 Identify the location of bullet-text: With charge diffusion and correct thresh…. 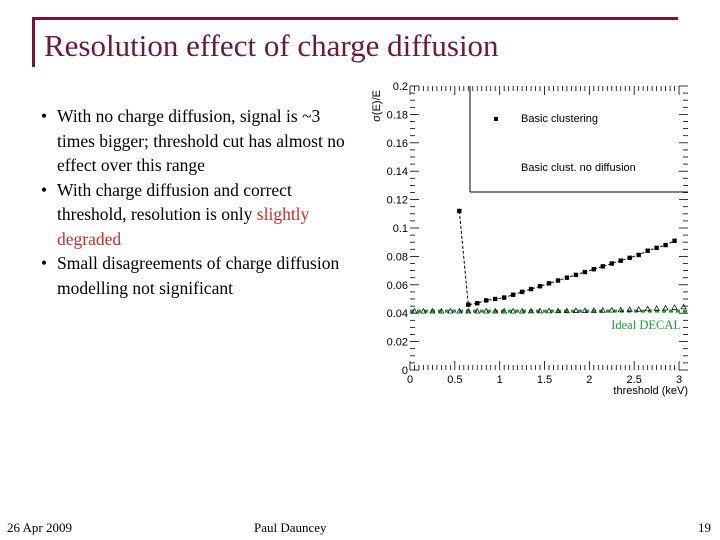
(174, 202).